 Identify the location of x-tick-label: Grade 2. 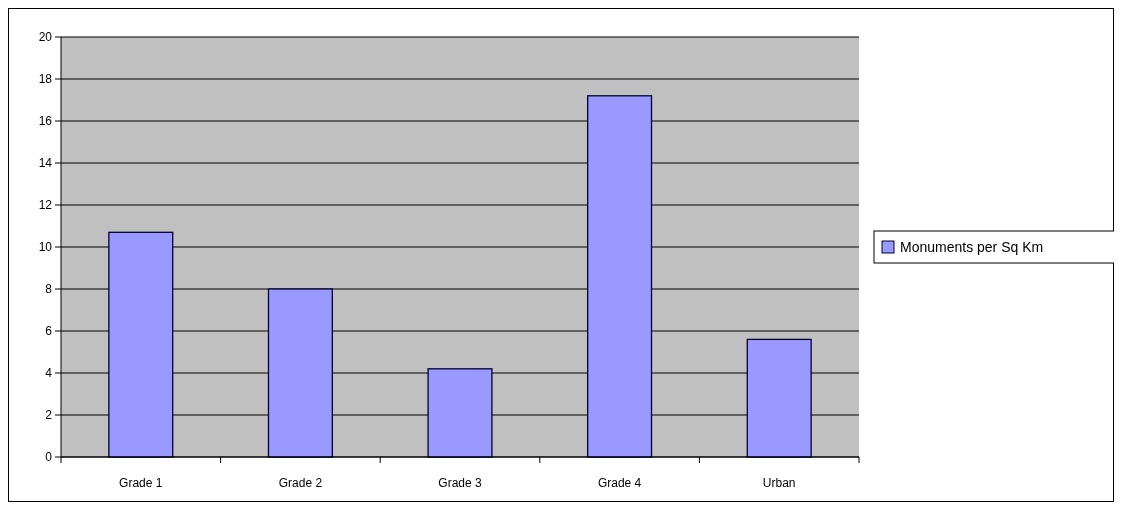
(300, 483).